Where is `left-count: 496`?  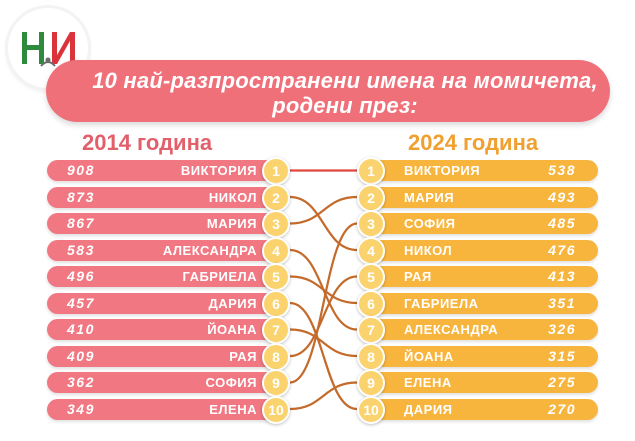 left-count: 496 is located at coordinates (81, 276).